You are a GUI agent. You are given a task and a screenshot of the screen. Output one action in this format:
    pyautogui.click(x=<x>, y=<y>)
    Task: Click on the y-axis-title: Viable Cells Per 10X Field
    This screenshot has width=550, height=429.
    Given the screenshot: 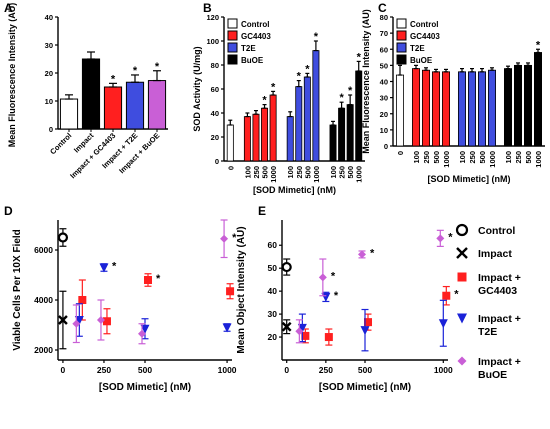 What is the action you would take?
    pyautogui.click(x=17, y=290)
    